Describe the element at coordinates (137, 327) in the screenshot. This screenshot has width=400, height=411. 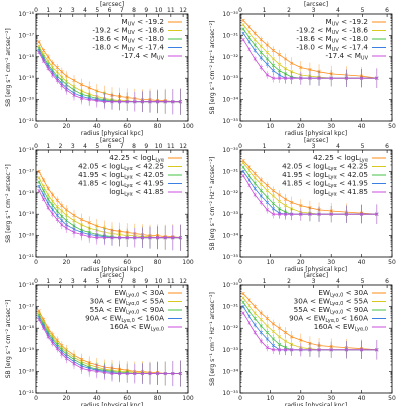
I see `legend-label: 160A < EWLyα,0​` at that location.